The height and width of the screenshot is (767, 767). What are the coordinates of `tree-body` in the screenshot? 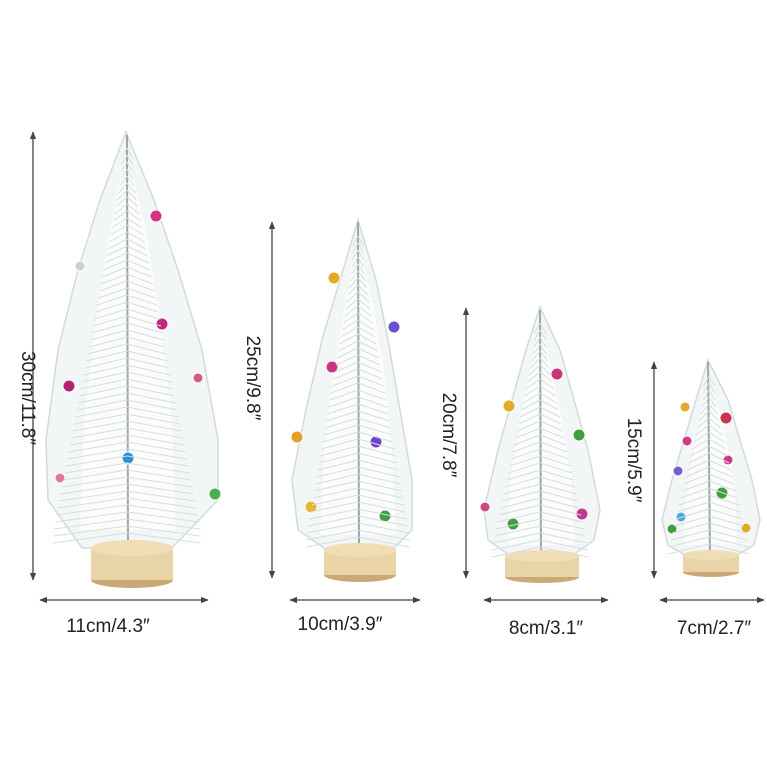 It's located at (132, 342).